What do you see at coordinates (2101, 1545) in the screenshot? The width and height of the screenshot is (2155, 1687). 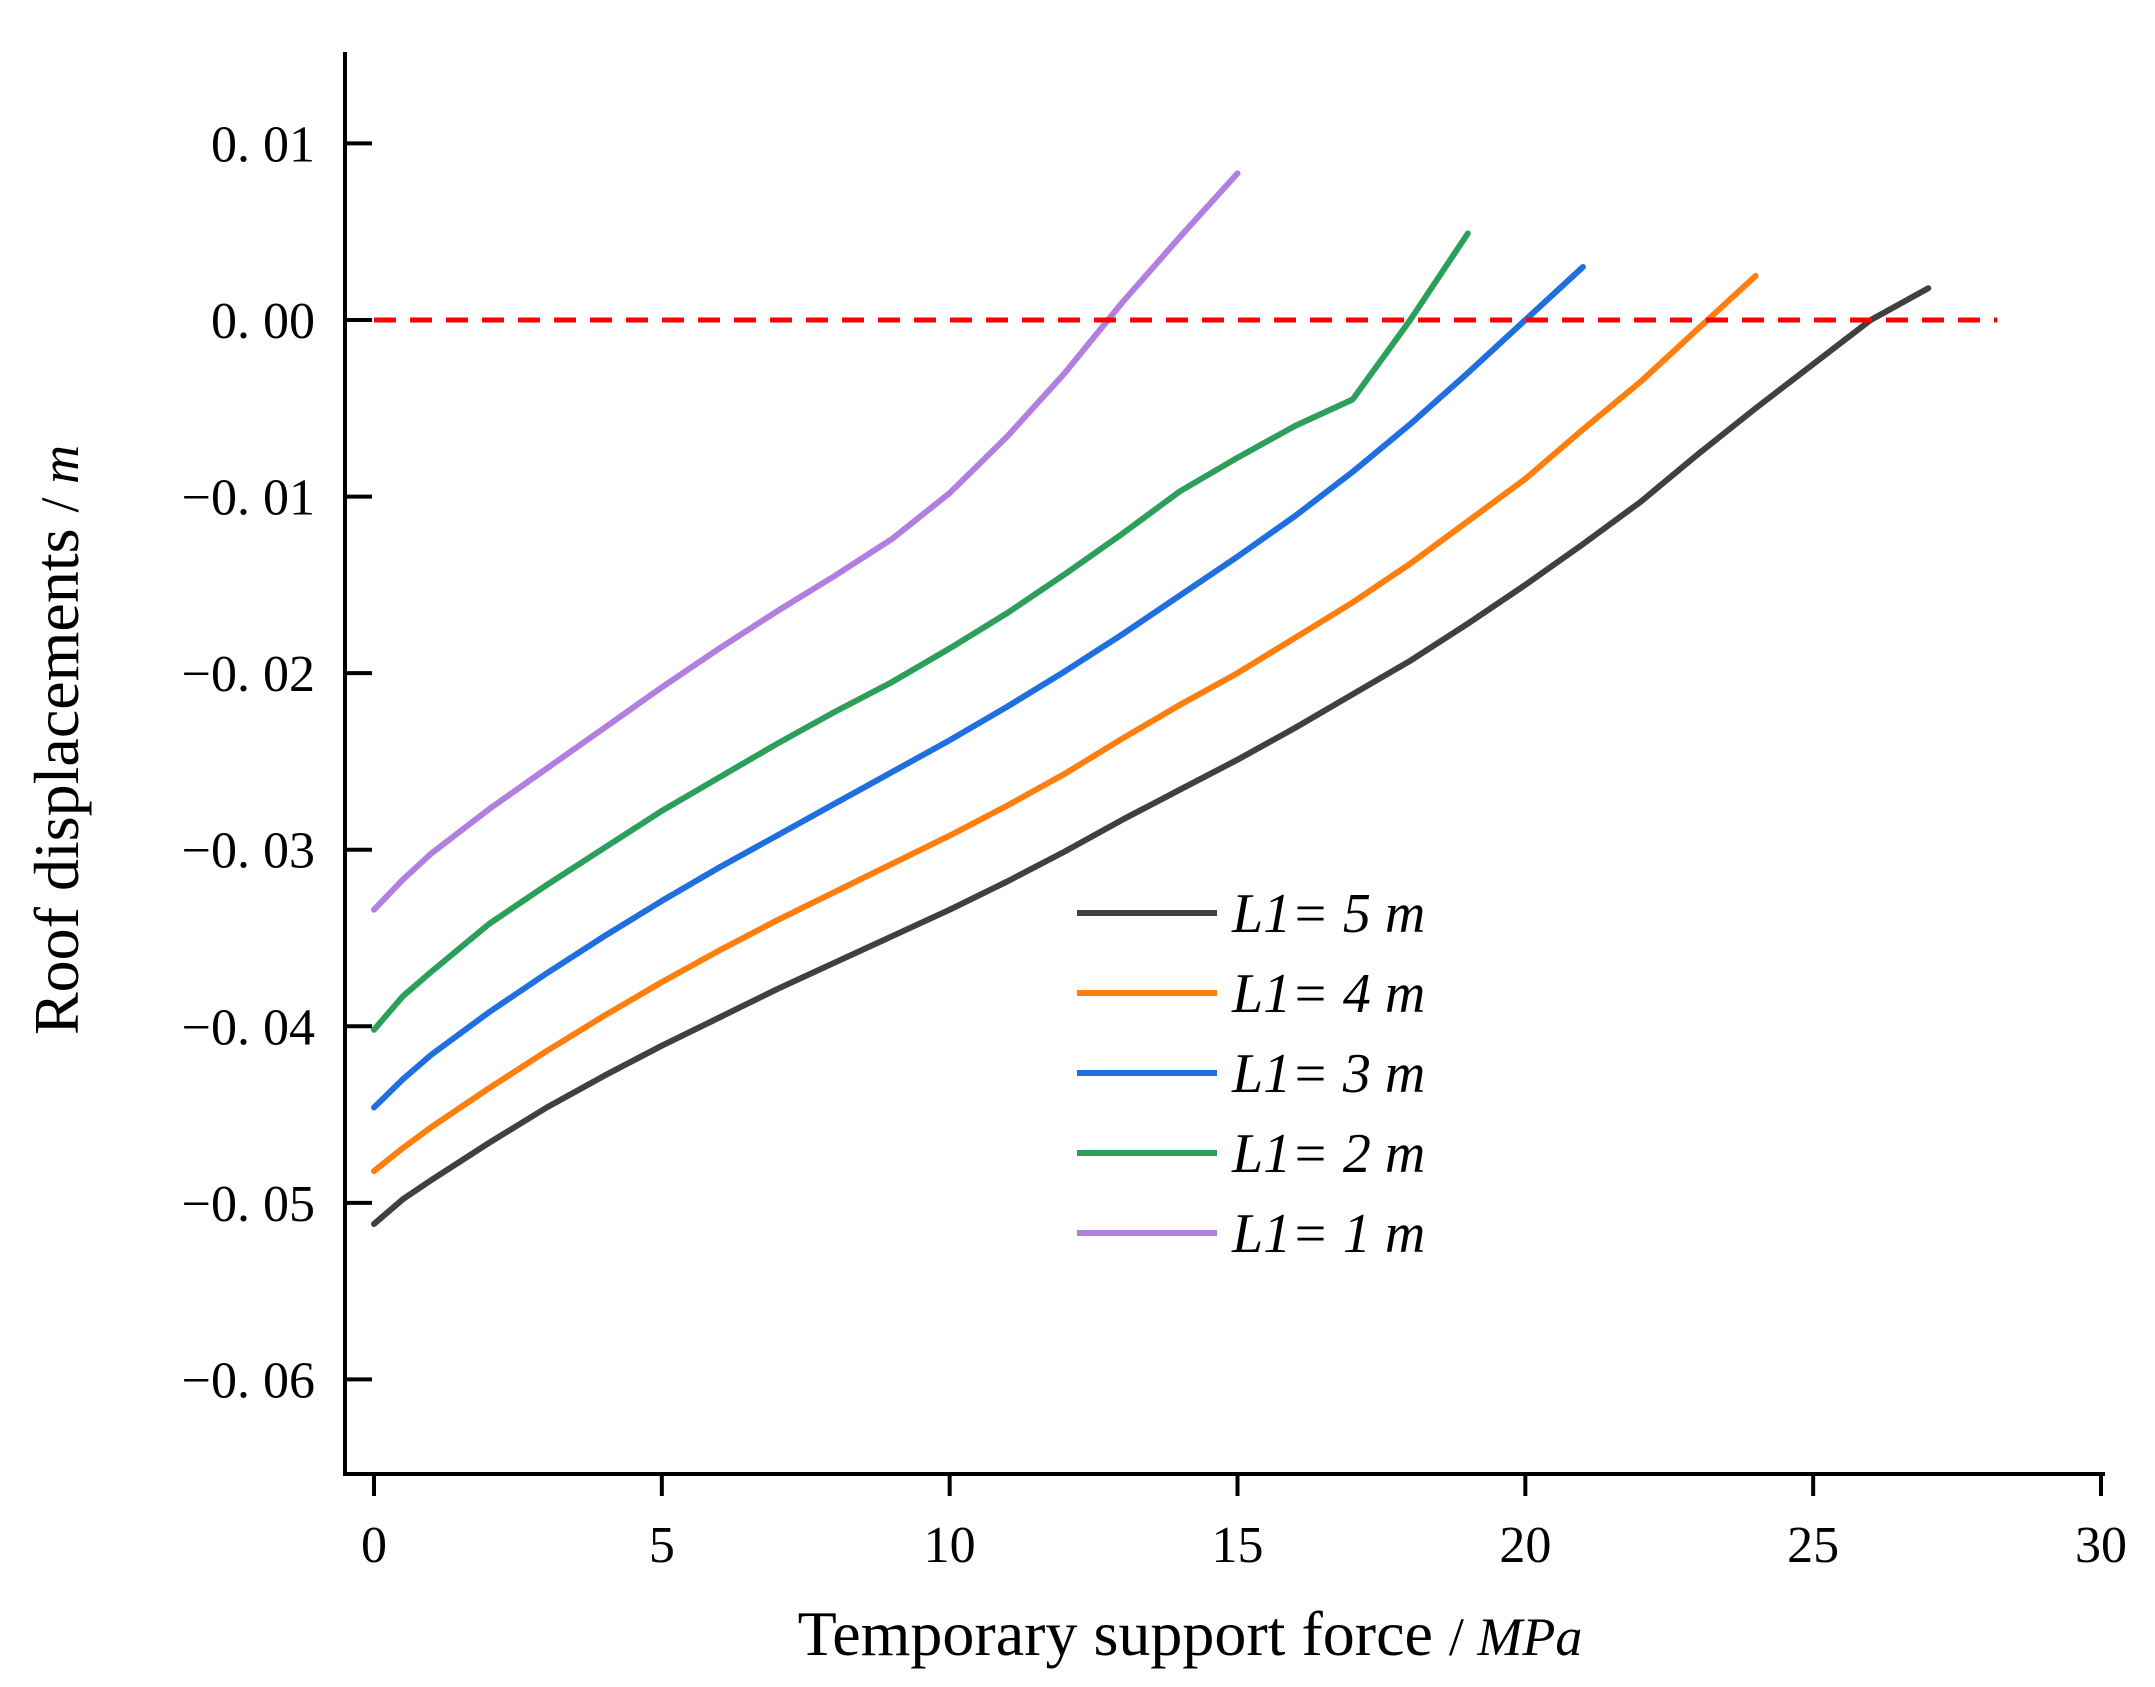 I see `x-tick-label: 30` at bounding box center [2101, 1545].